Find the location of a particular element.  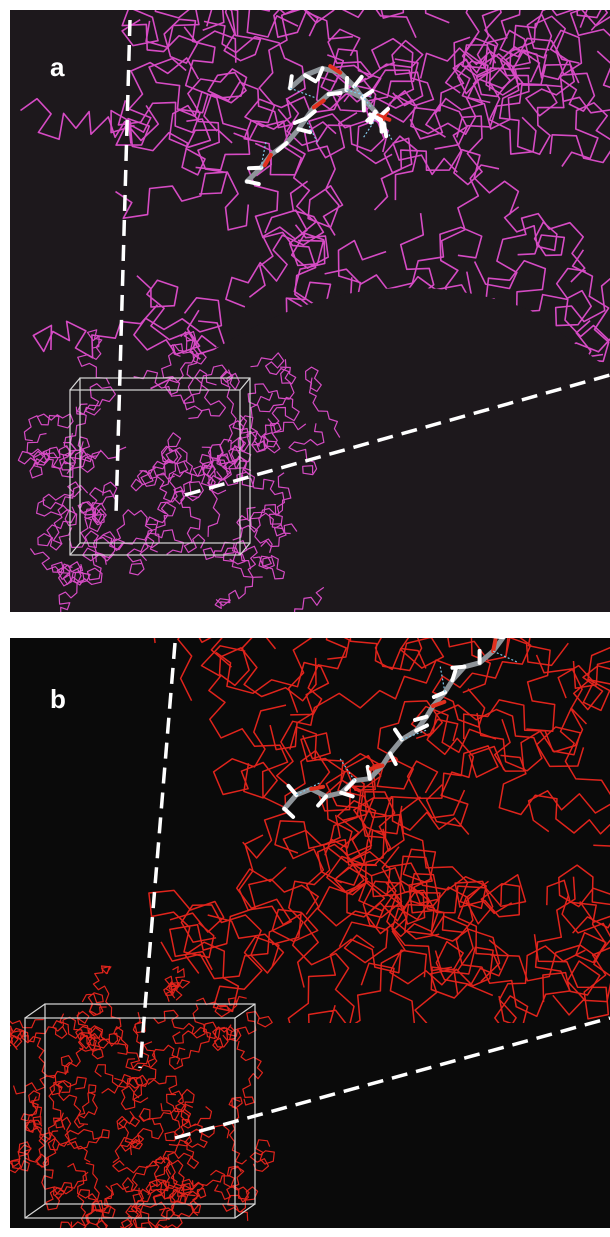

ligand-a is located at coordinates (319, 125).